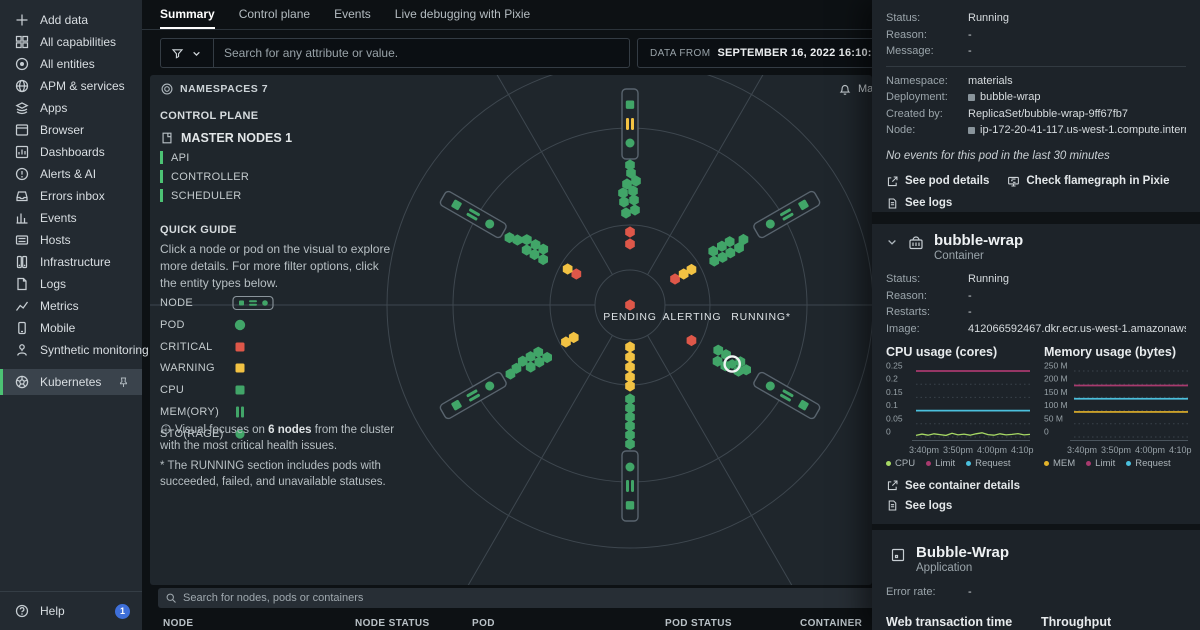  Describe the element at coordinates (71, 218) in the screenshot. I see `sidebar-item-events: Events` at that location.